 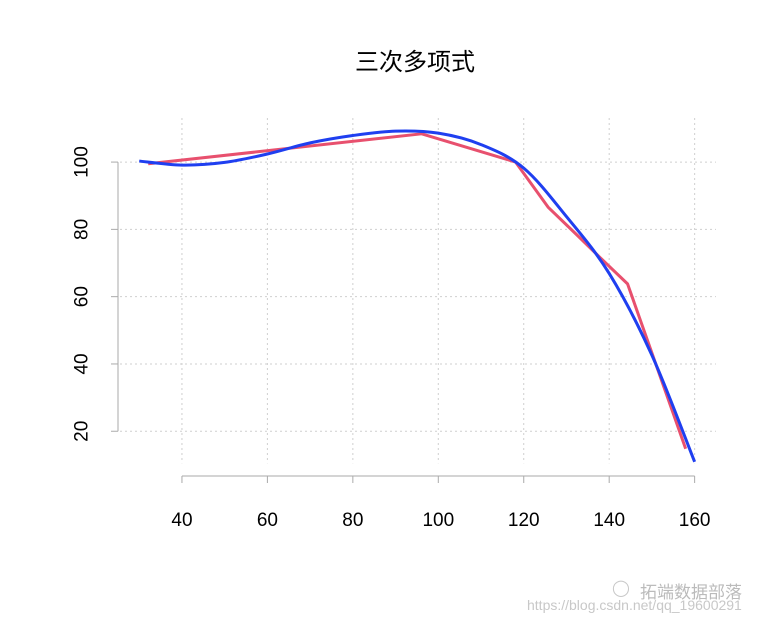 What do you see at coordinates (82, 229) in the screenshot?
I see `y-tick-label: 80` at bounding box center [82, 229].